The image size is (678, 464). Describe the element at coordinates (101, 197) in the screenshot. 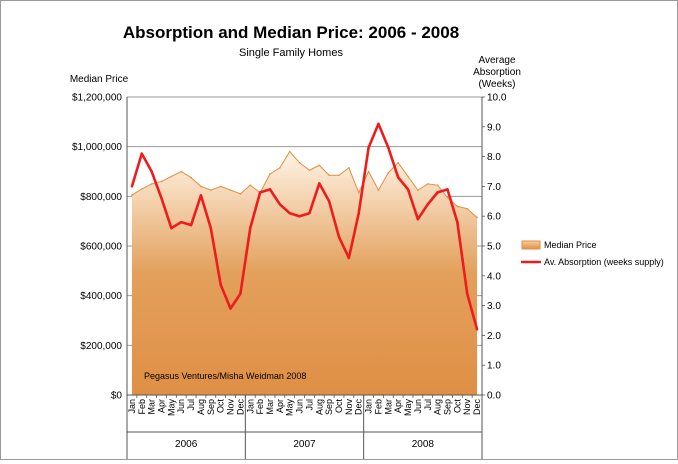

I see `left-tick-label: $800,000` at that location.